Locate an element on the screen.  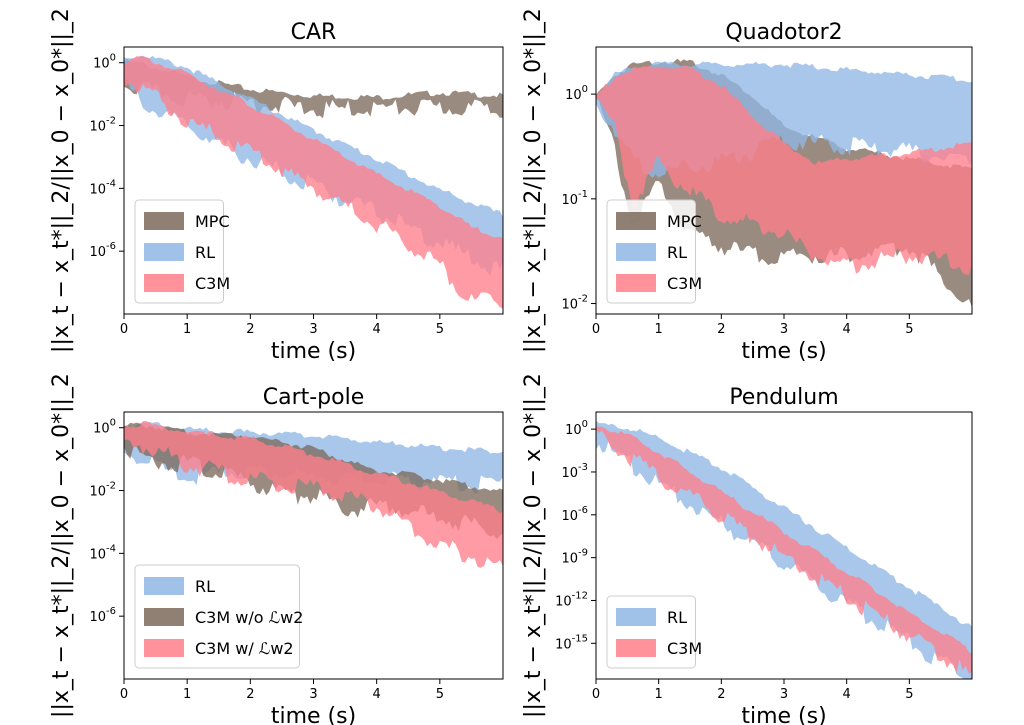
subplot-title: Quadotor2 is located at coordinates (783, 32).